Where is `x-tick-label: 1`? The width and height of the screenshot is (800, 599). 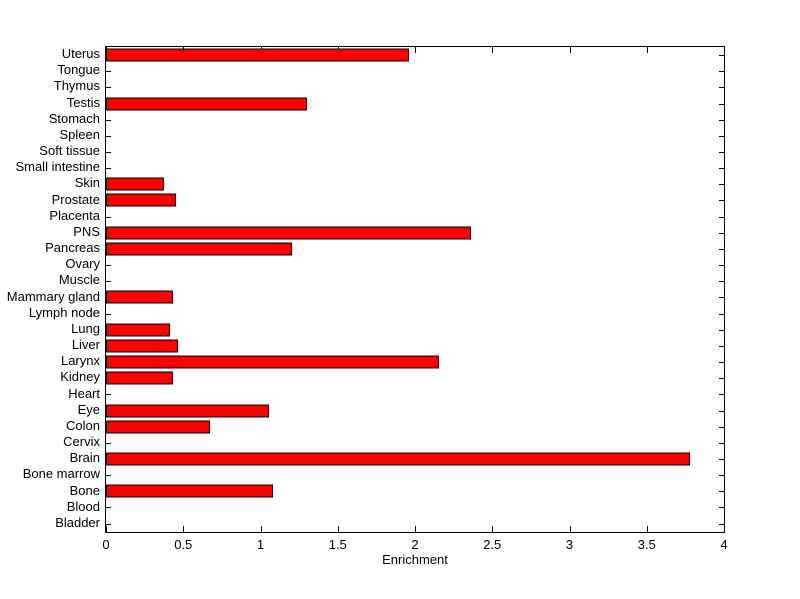
x-tick-label: 1 is located at coordinates (260, 544).